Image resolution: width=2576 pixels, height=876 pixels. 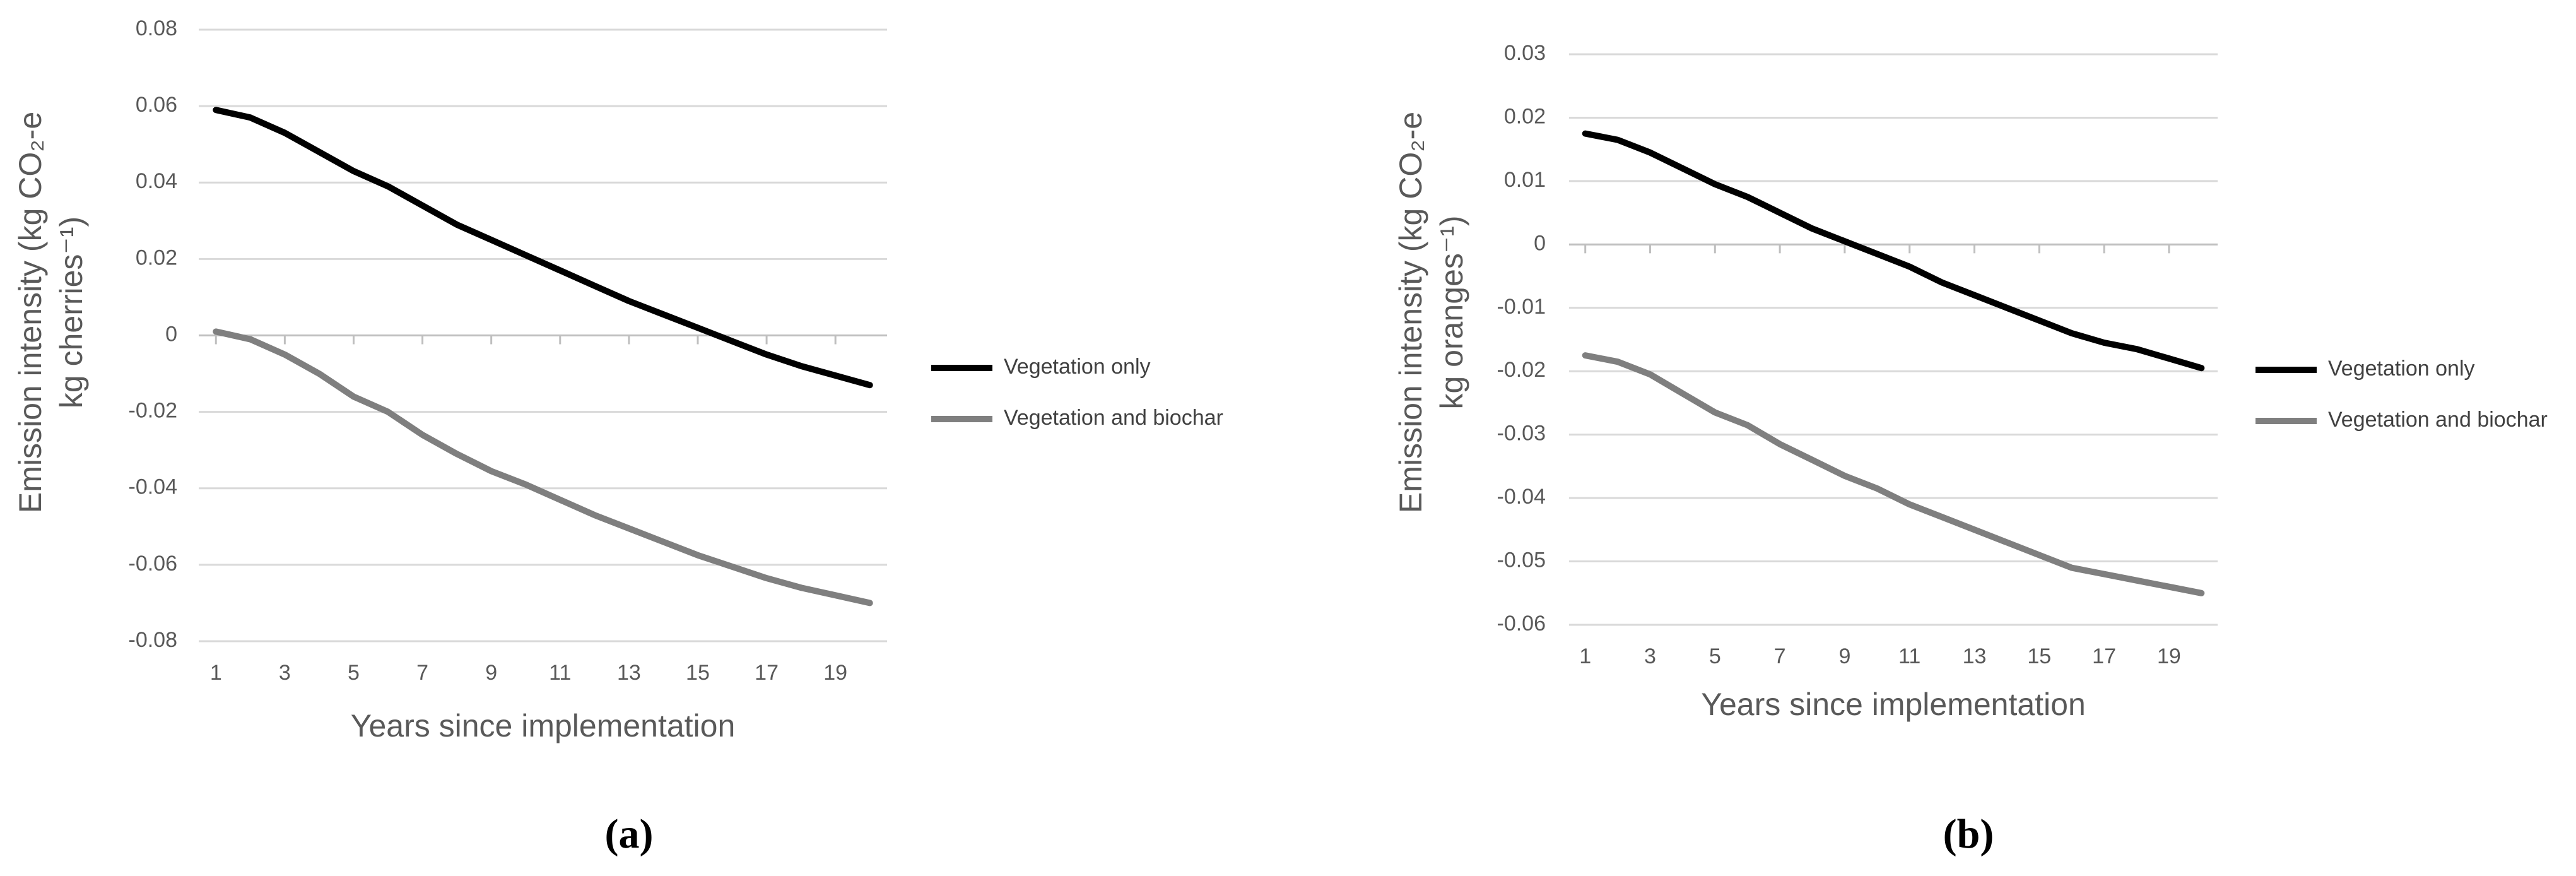 I want to click on y-tick-label: -0.01, so click(x=1521, y=307).